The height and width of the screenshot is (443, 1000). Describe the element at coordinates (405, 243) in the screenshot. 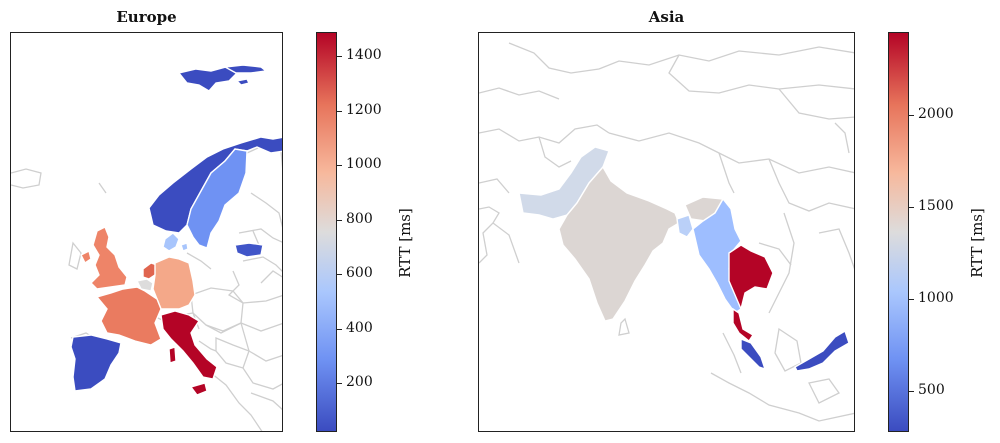

I see `europe-colorbar-label: RTT [ms]` at that location.